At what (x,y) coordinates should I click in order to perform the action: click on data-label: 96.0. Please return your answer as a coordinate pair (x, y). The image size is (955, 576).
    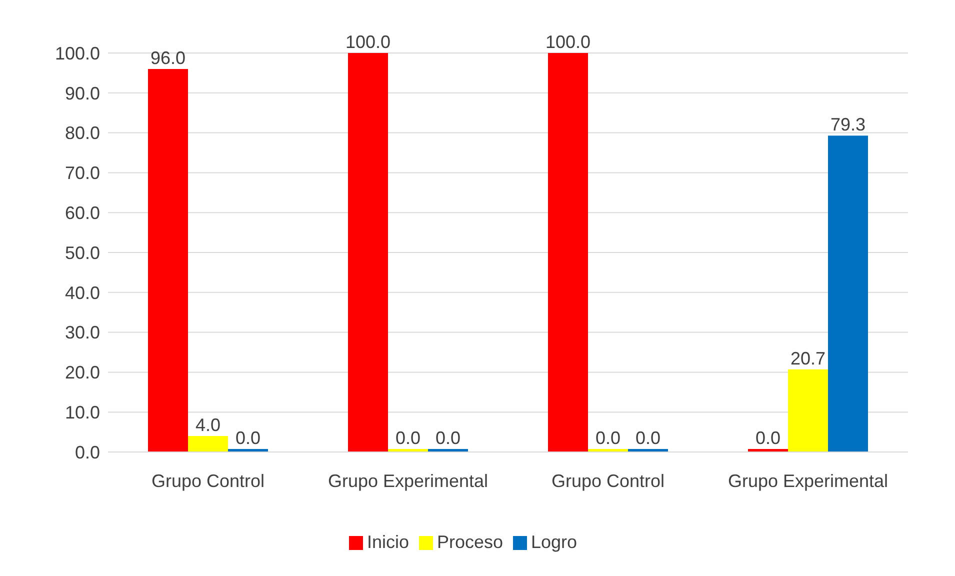
    Looking at the image, I should click on (168, 58).